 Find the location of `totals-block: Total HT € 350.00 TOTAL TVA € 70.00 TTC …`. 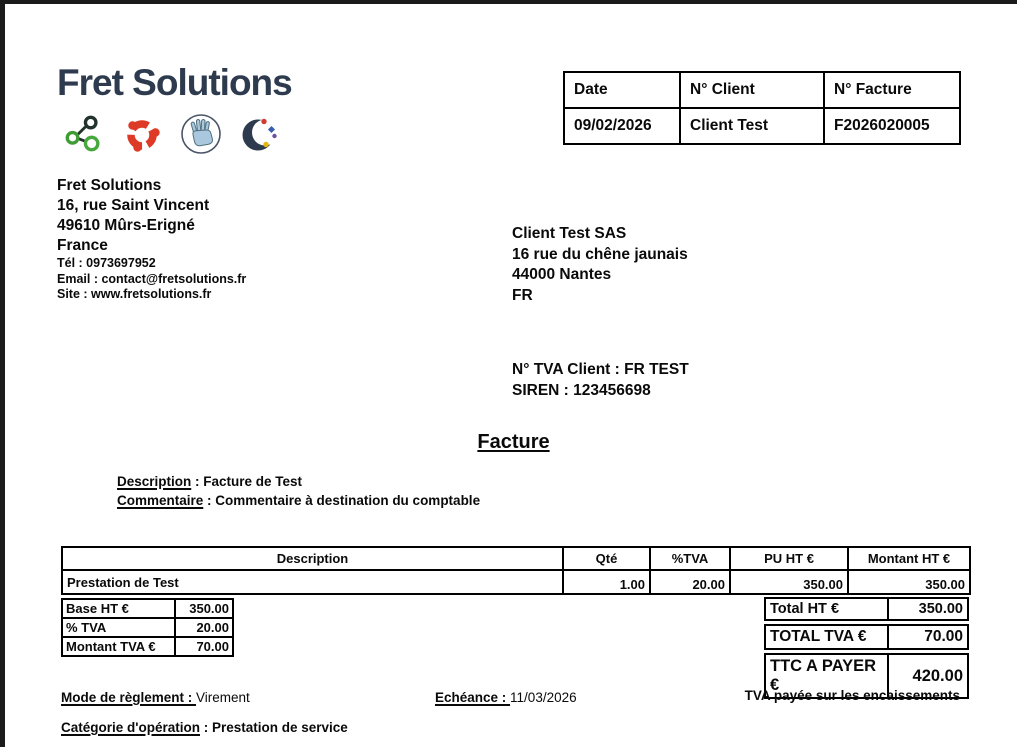

totals-block: Total HT € 350.00 TOTAL TVA € 70.00 TTC … is located at coordinates (866, 649).